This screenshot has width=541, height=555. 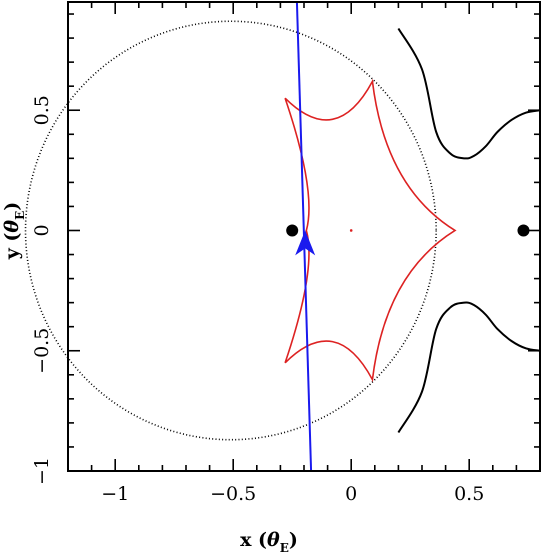 What do you see at coordinates (469, 93) in the screenshot?
I see `critical-curve-upper` at bounding box center [469, 93].